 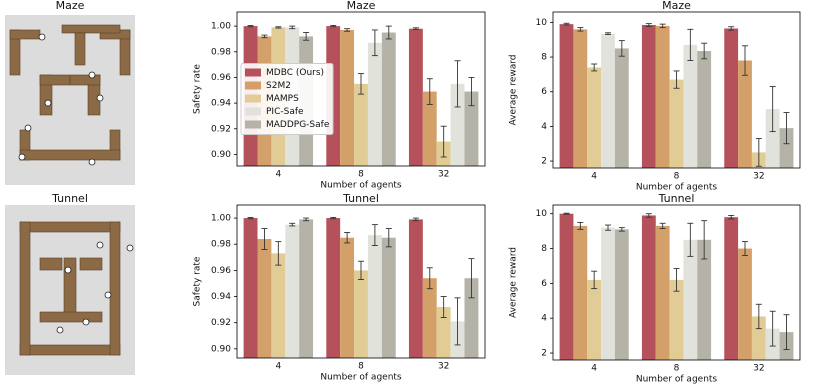 I want to click on y-axis-label: Safety rate, so click(x=198, y=89).